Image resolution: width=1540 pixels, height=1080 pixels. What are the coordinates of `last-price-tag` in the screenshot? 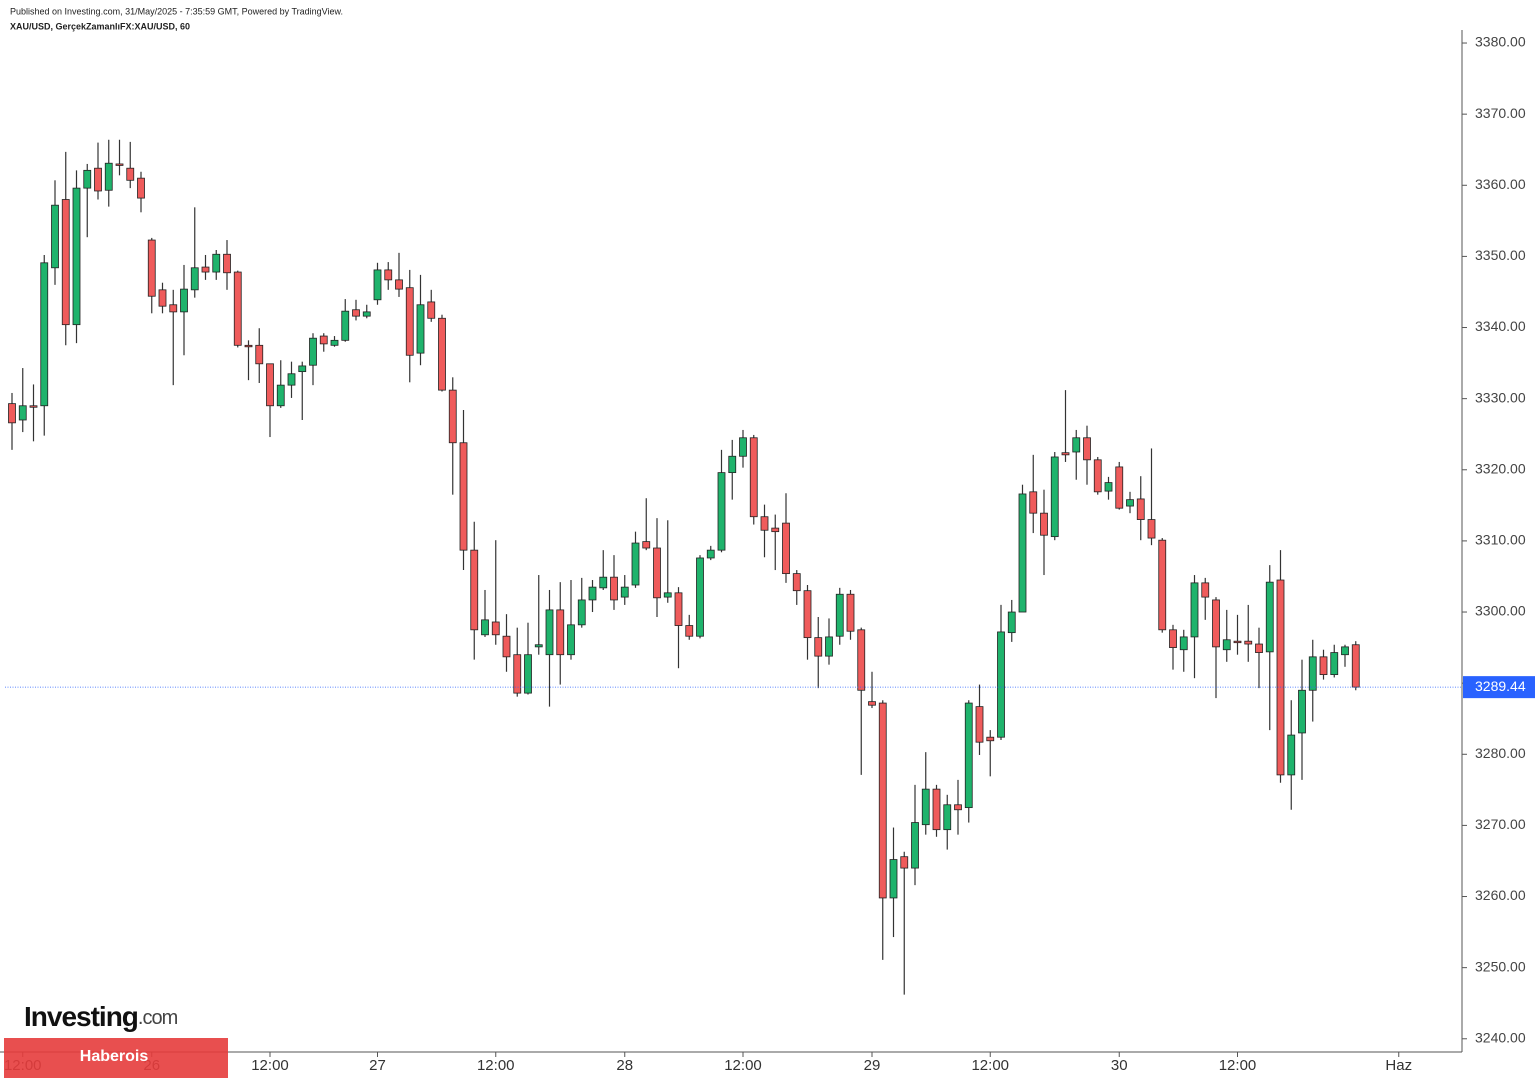 It's located at (1499, 687).